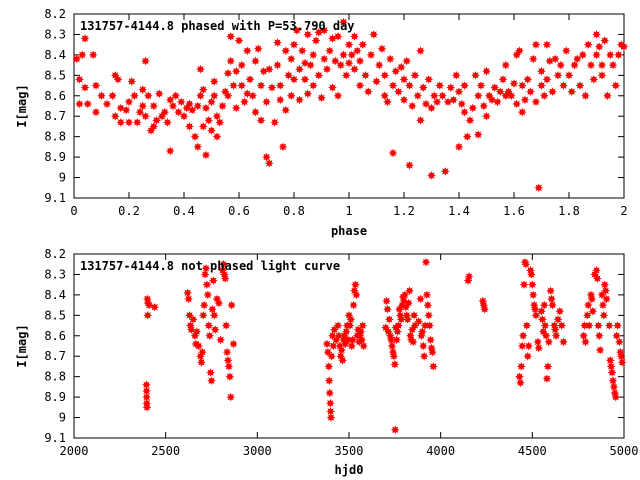  What do you see at coordinates (532, 451) in the screenshot?
I see `unphased-x-tick-label: 4500` at bounding box center [532, 451].